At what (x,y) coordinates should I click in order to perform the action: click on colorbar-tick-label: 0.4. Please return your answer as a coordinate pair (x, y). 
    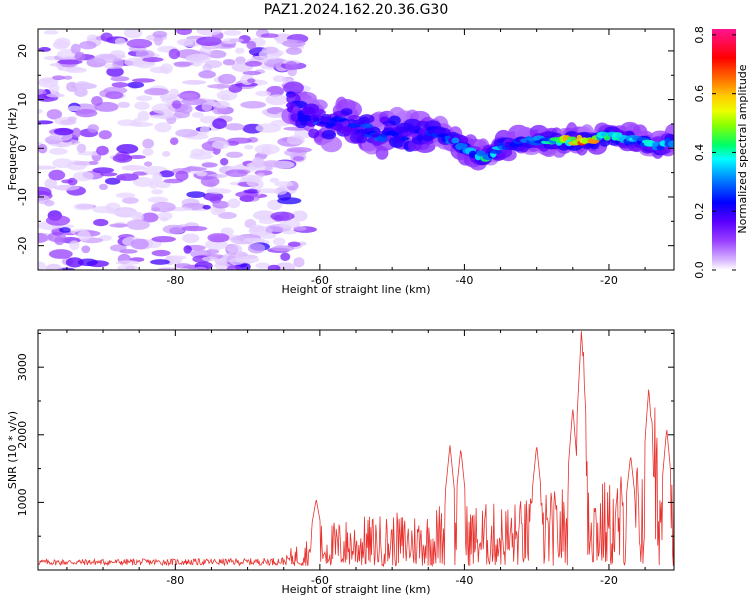
    Looking at the image, I should click on (699, 153).